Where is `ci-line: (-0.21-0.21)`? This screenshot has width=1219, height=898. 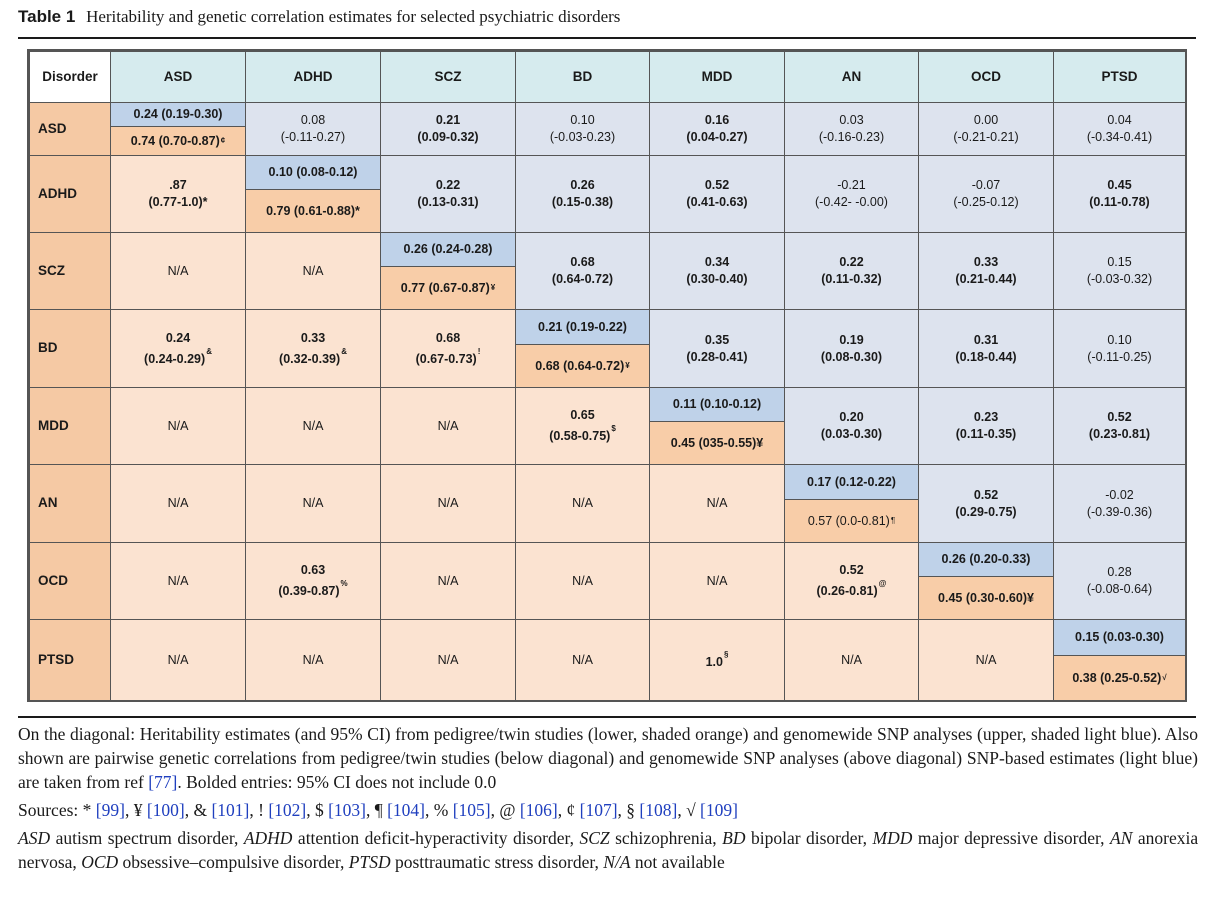
ci-line: (-0.21-0.21) is located at coordinates (985, 137).